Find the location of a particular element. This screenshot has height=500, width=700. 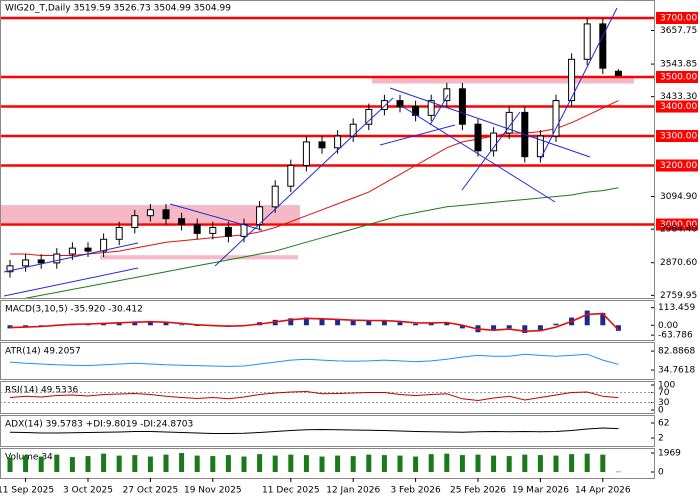

indicator-panel: Volume 34 1969 0 is located at coordinates (343, 462).